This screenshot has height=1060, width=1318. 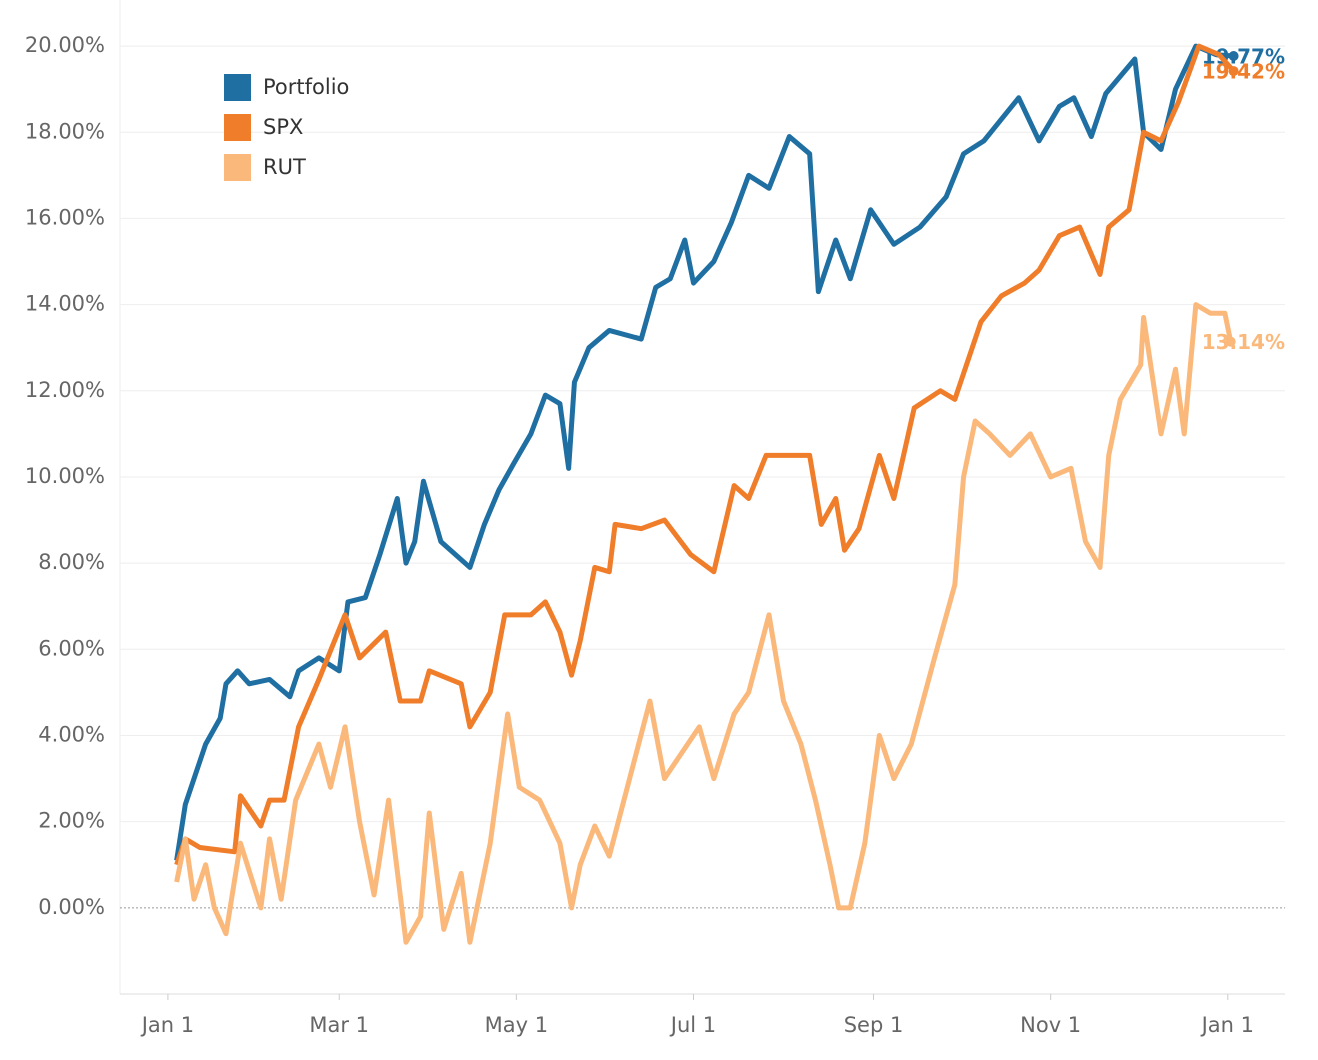 What do you see at coordinates (339, 1025) in the screenshot?
I see `x-tick-label: Mar 1` at bounding box center [339, 1025].